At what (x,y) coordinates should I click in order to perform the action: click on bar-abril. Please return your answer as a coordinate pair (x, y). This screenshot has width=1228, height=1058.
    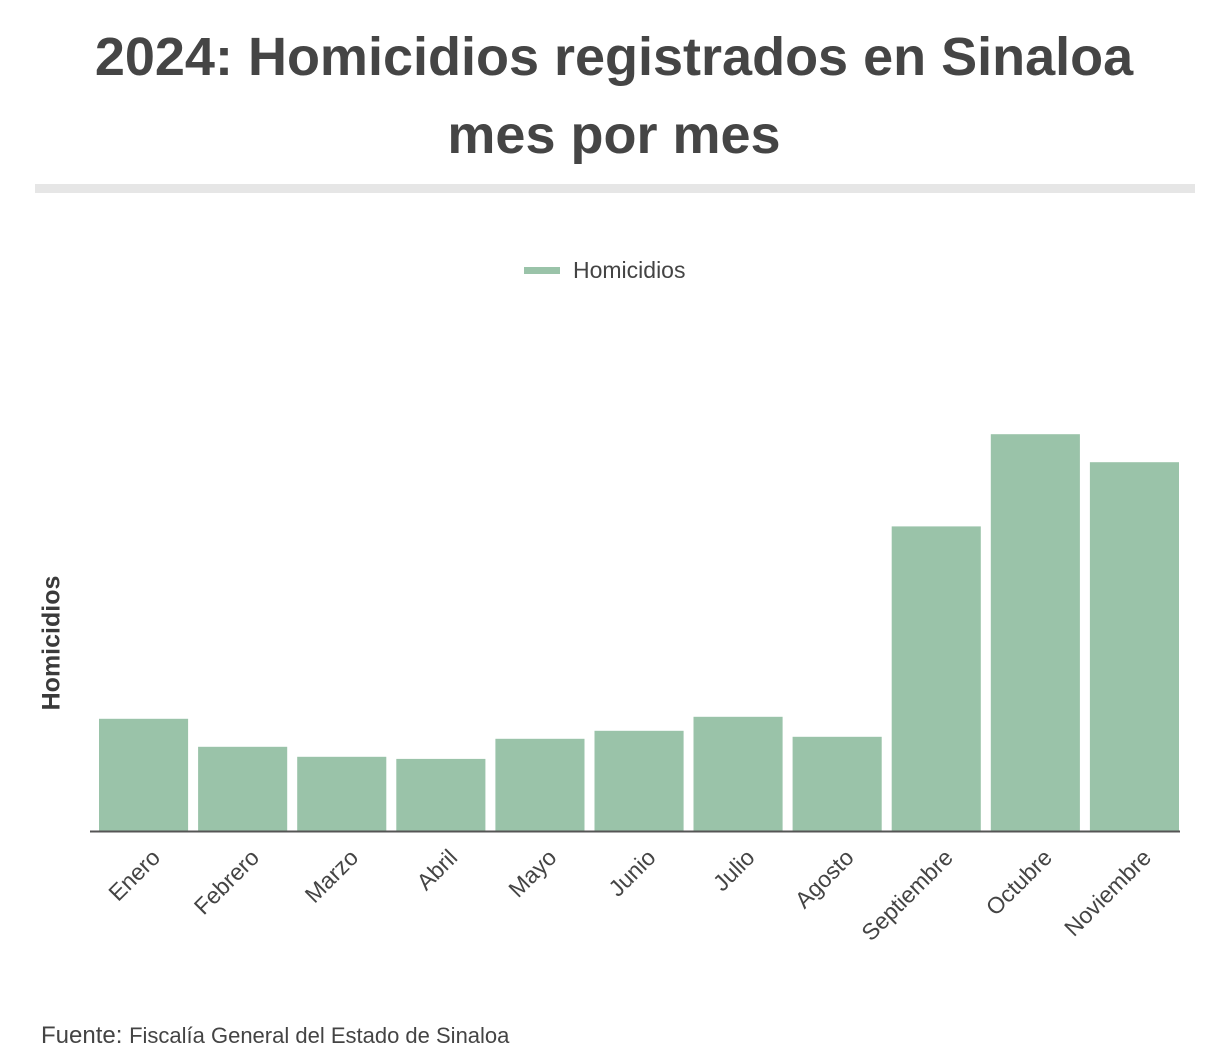
    Looking at the image, I should click on (441, 794).